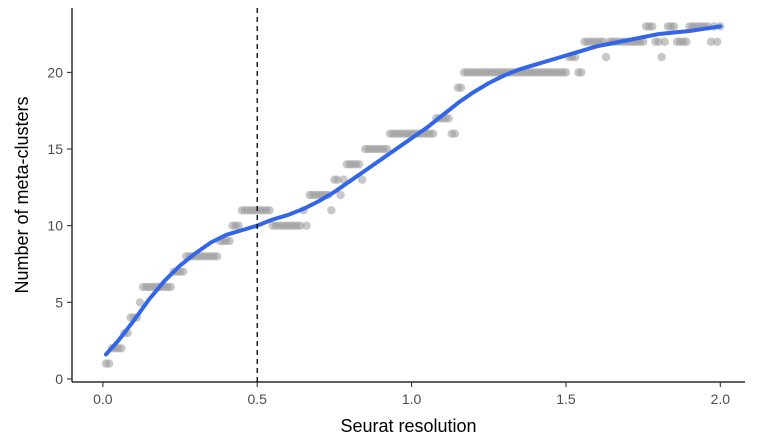 The image size is (763, 441). What do you see at coordinates (55, 226) in the screenshot?
I see `y-tick-label: 10` at bounding box center [55, 226].